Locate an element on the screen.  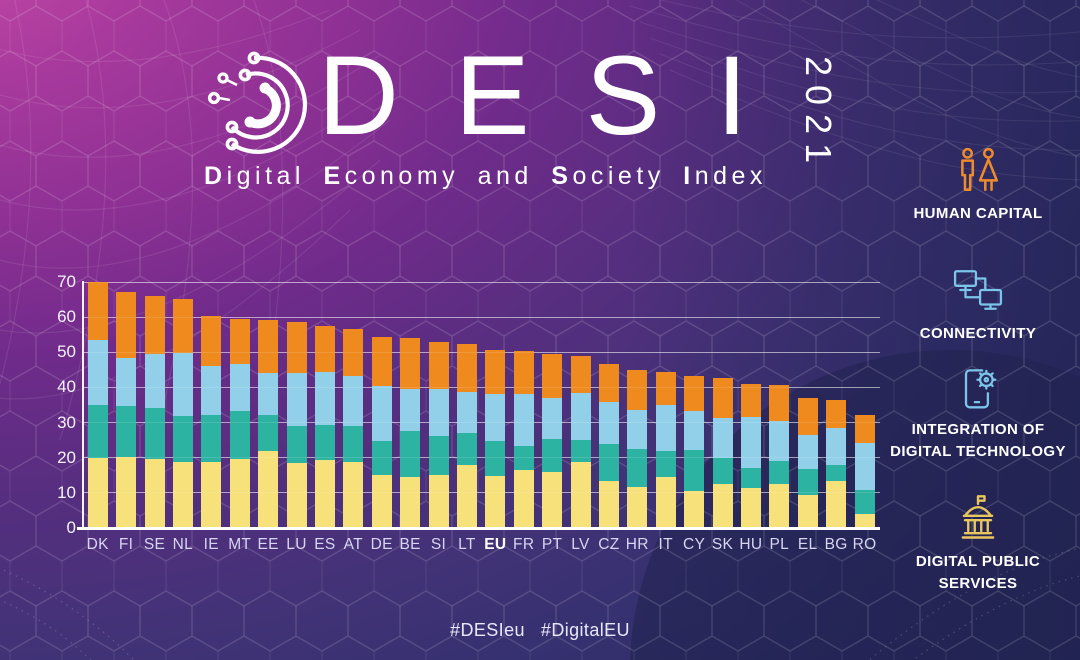
bar-cy is located at coordinates (694, 451).